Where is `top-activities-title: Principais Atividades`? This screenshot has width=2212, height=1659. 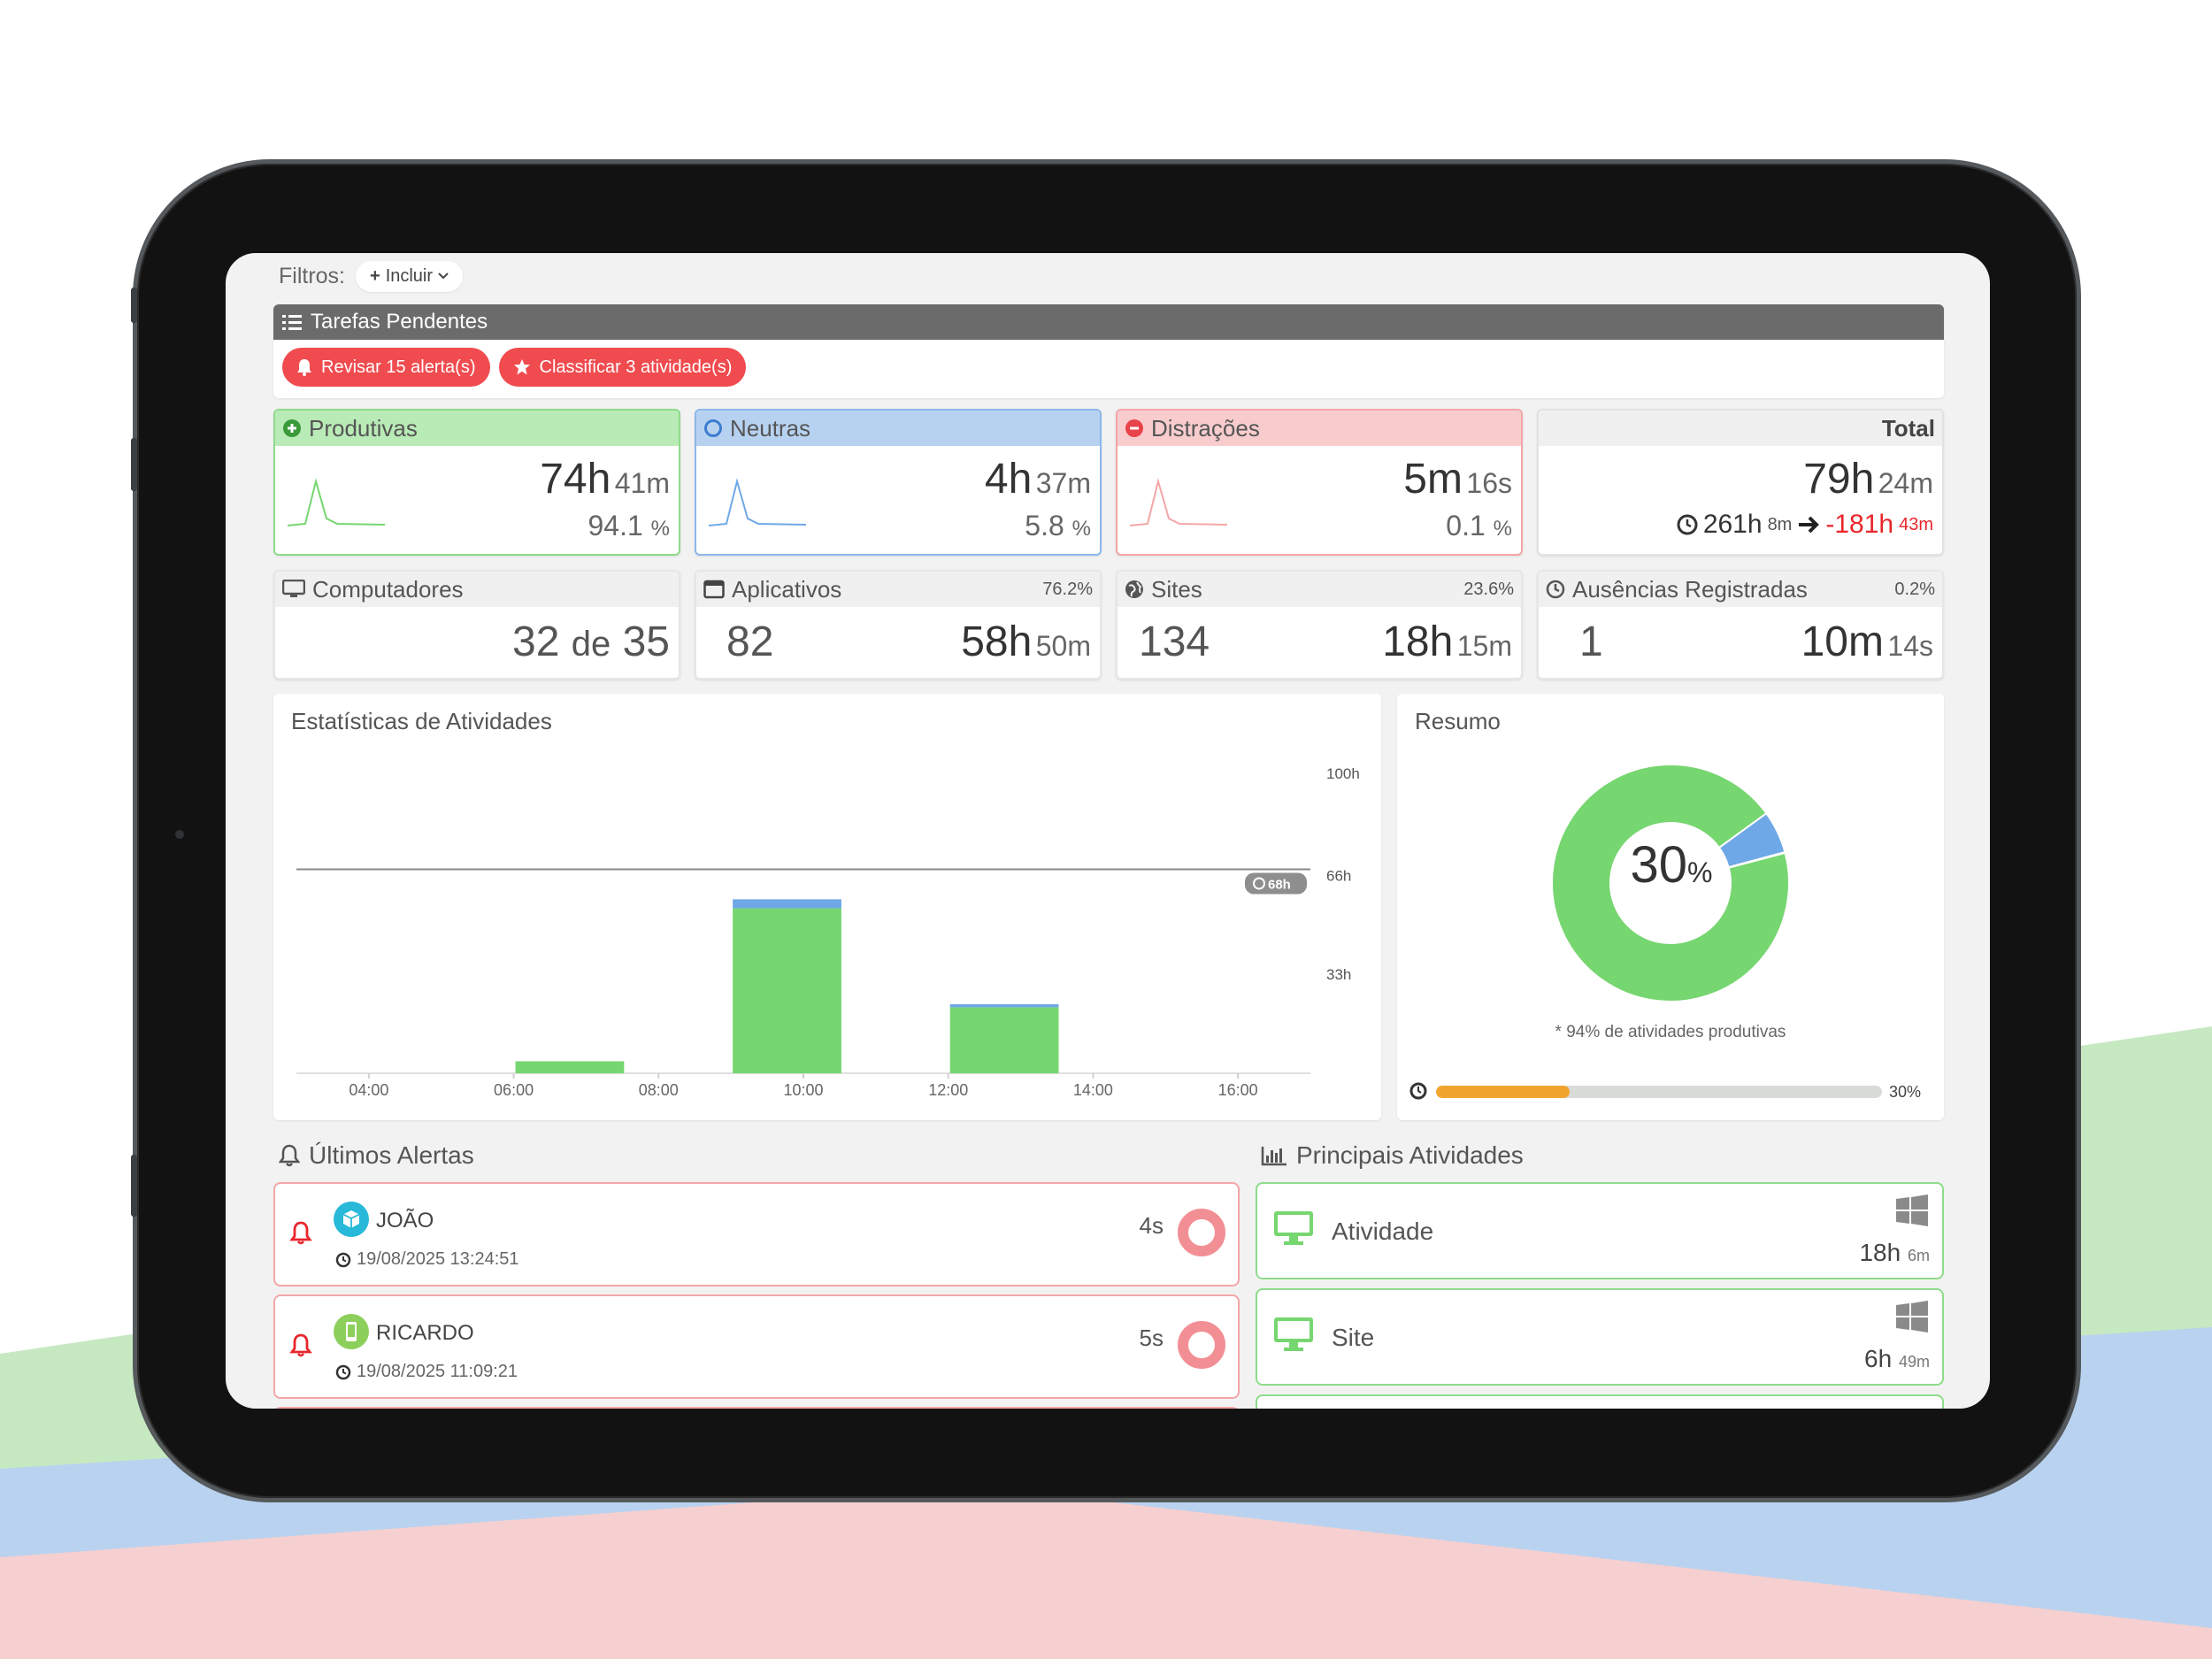
top-activities-title: Principais Atividades is located at coordinates (1410, 1155).